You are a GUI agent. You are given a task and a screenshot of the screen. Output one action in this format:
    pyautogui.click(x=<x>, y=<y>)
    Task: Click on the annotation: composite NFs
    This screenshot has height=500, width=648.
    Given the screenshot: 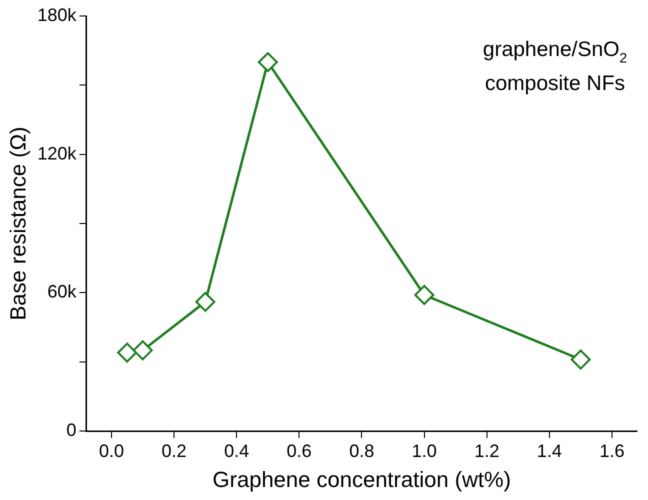 What is the action you would take?
    pyautogui.click(x=555, y=83)
    